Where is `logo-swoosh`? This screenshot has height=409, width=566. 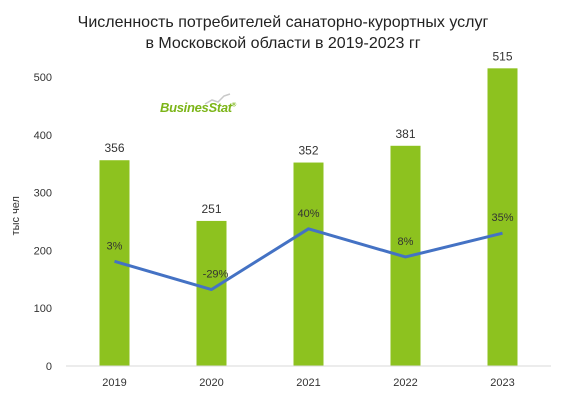 logo-swoosh is located at coordinates (217, 99).